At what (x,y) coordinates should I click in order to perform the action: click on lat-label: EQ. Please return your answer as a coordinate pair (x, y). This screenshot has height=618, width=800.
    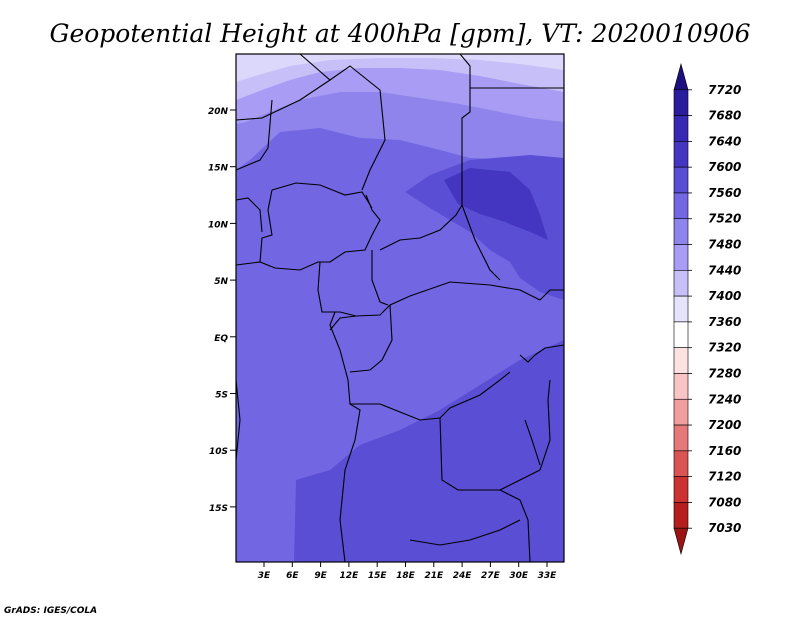
    Looking at the image, I should click on (221, 339).